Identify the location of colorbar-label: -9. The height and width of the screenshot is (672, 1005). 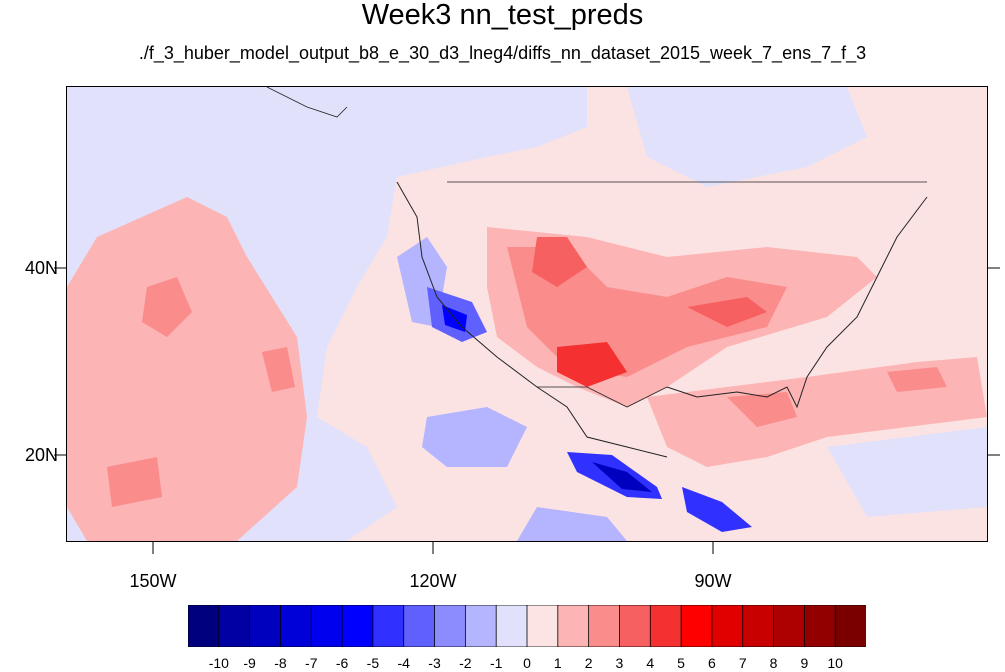
(249, 663).